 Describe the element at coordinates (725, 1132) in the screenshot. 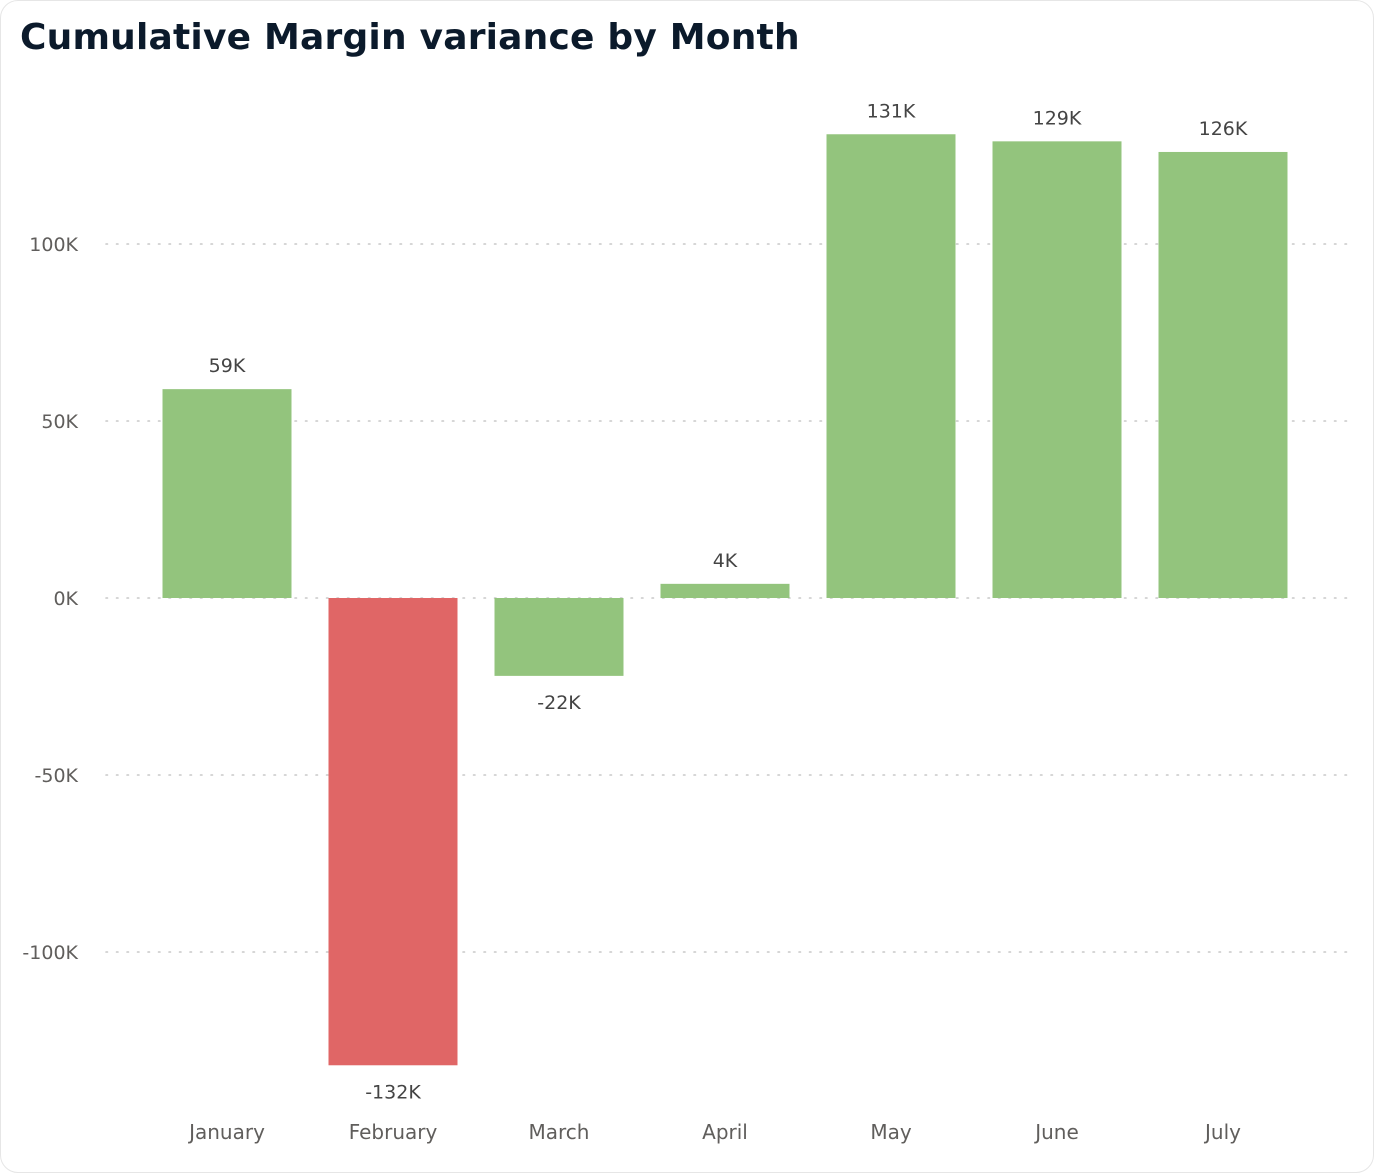

I see `x-category-label-april: April` at that location.